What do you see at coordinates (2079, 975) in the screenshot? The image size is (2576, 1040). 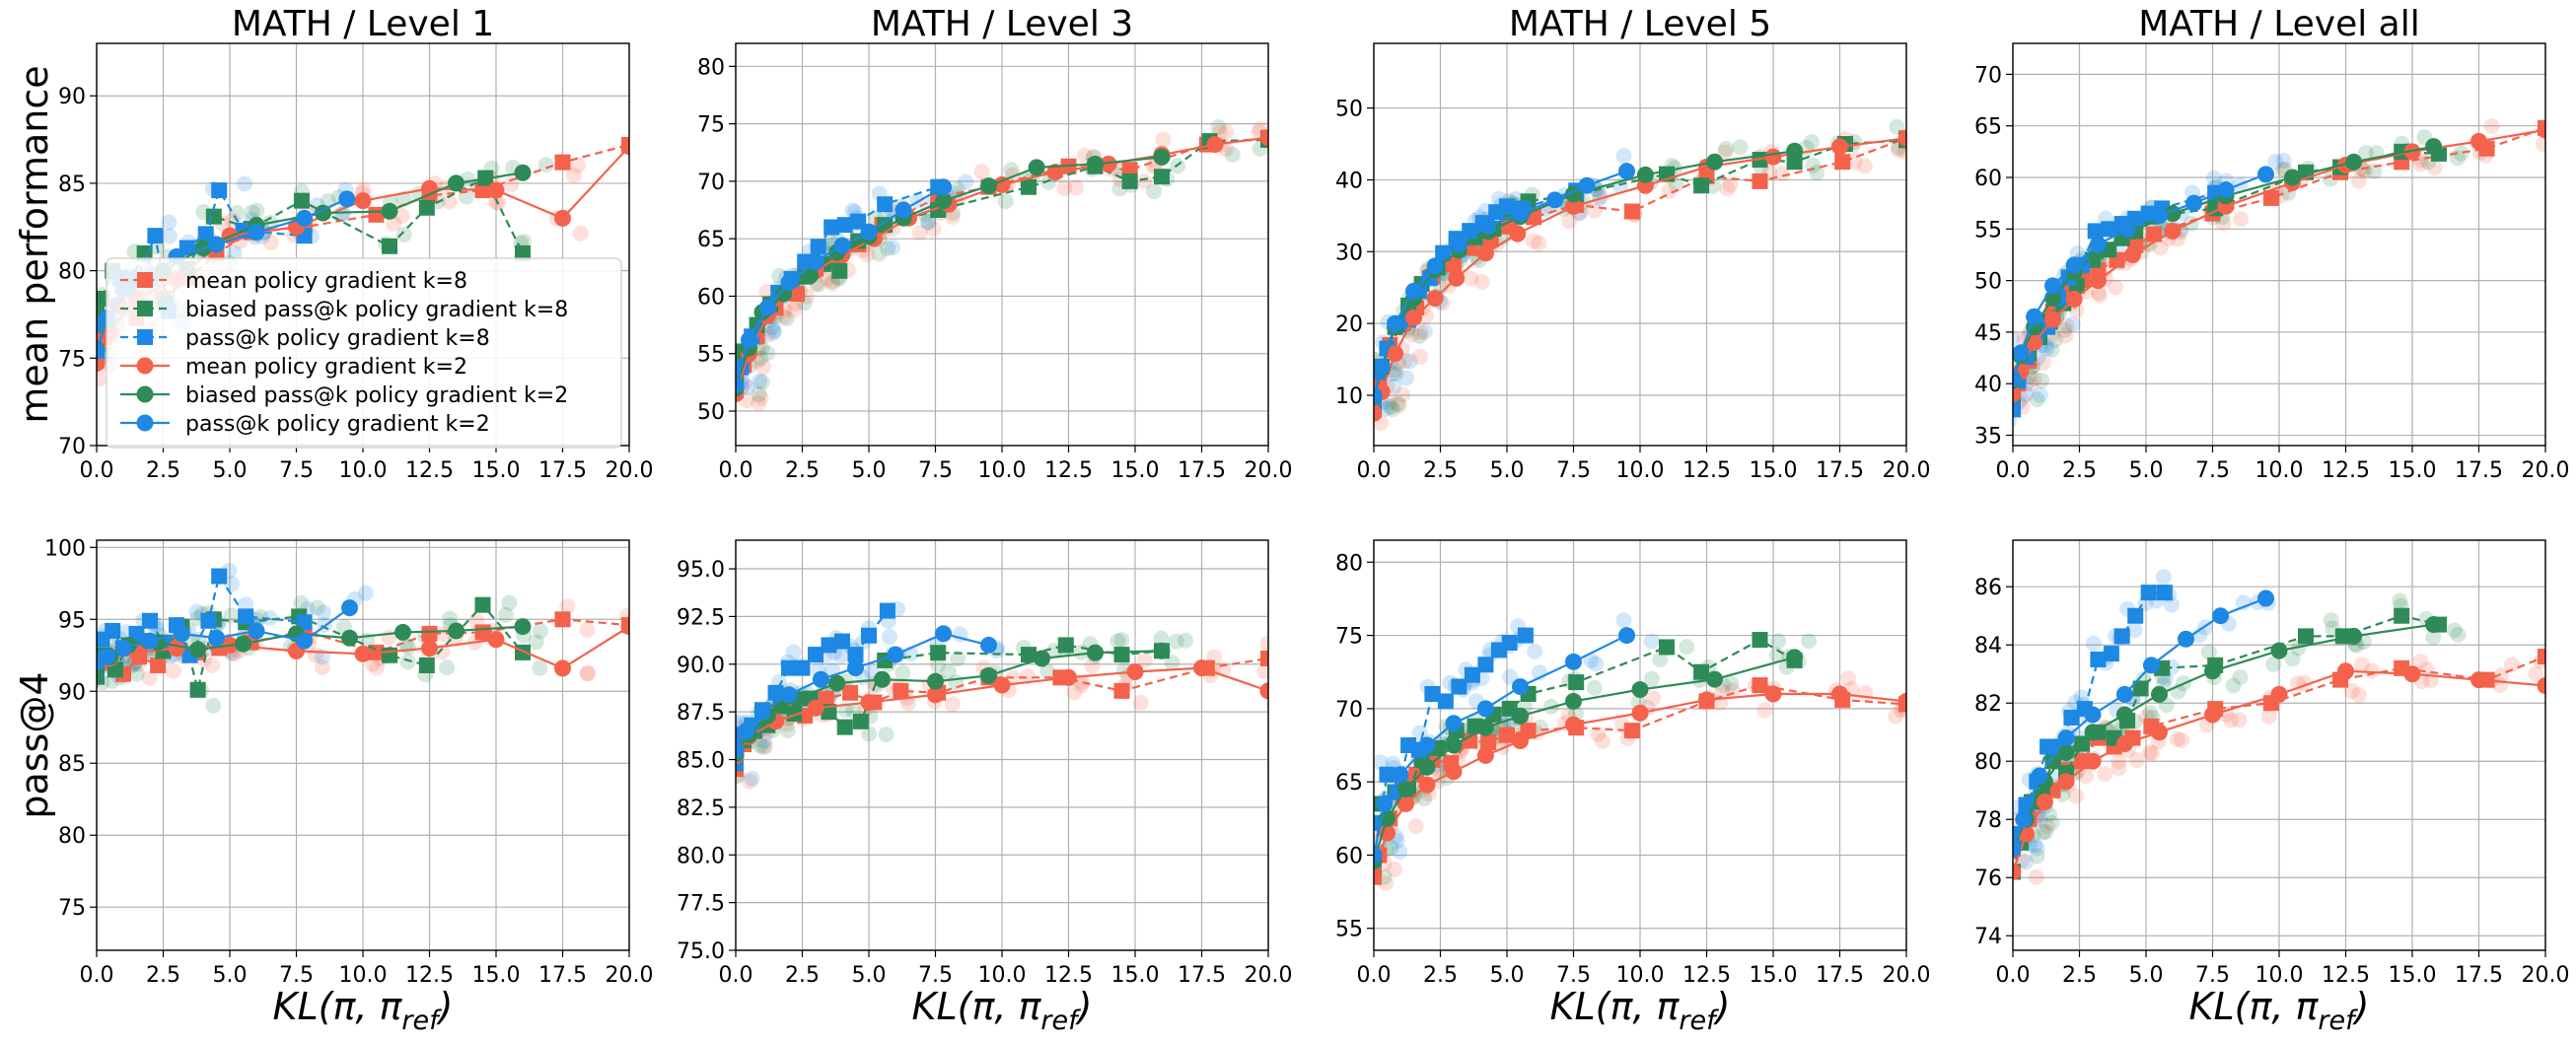 I see `x-tick-label: 2.5` at bounding box center [2079, 975].